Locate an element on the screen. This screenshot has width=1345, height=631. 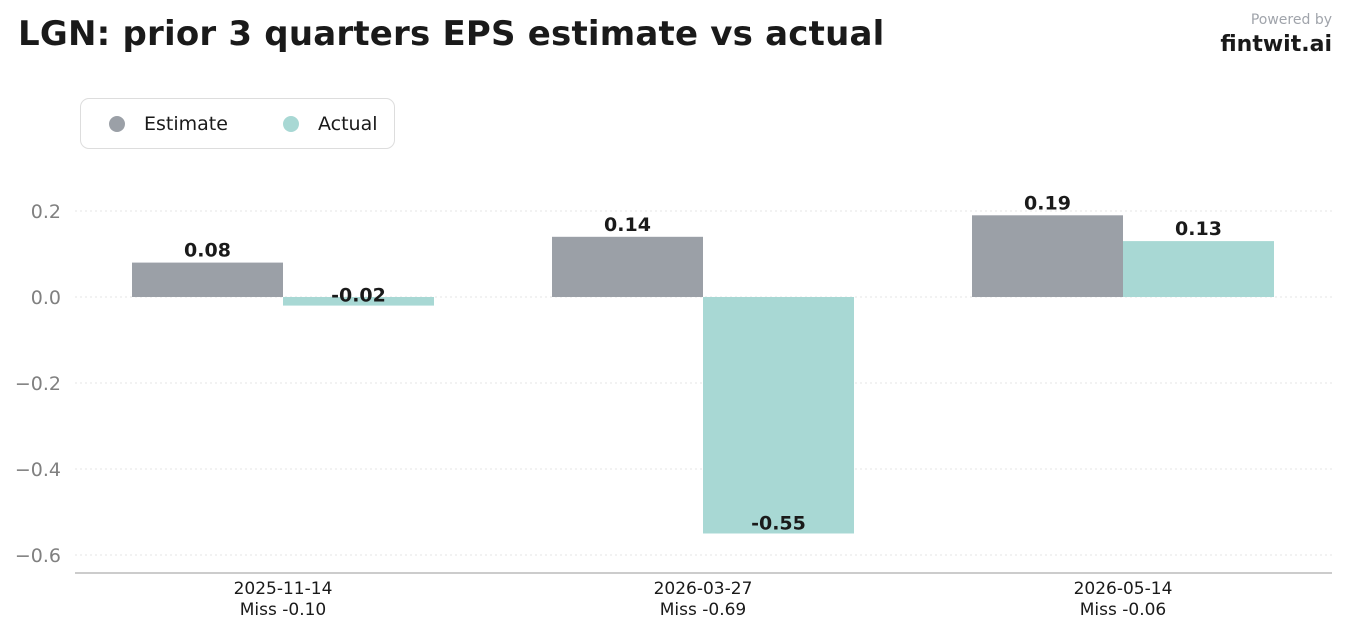
data-label-actual: -0.02 is located at coordinates (358, 296).